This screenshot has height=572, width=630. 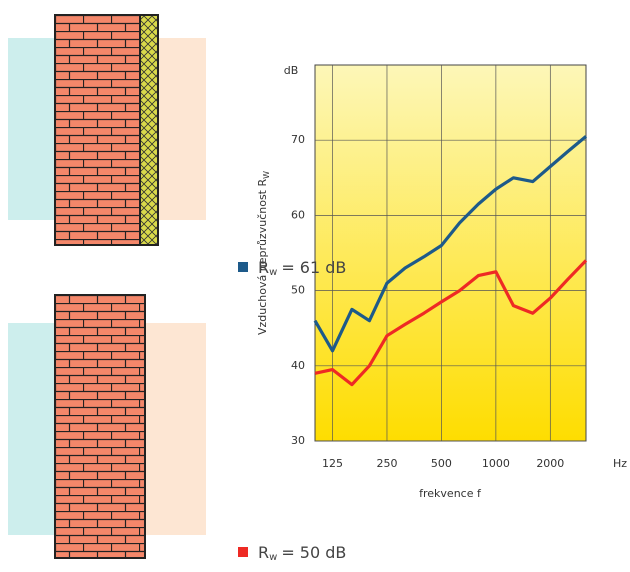 What do you see at coordinates (107, 426) in the screenshot?
I see `wall-diagram-bottom` at bounding box center [107, 426].